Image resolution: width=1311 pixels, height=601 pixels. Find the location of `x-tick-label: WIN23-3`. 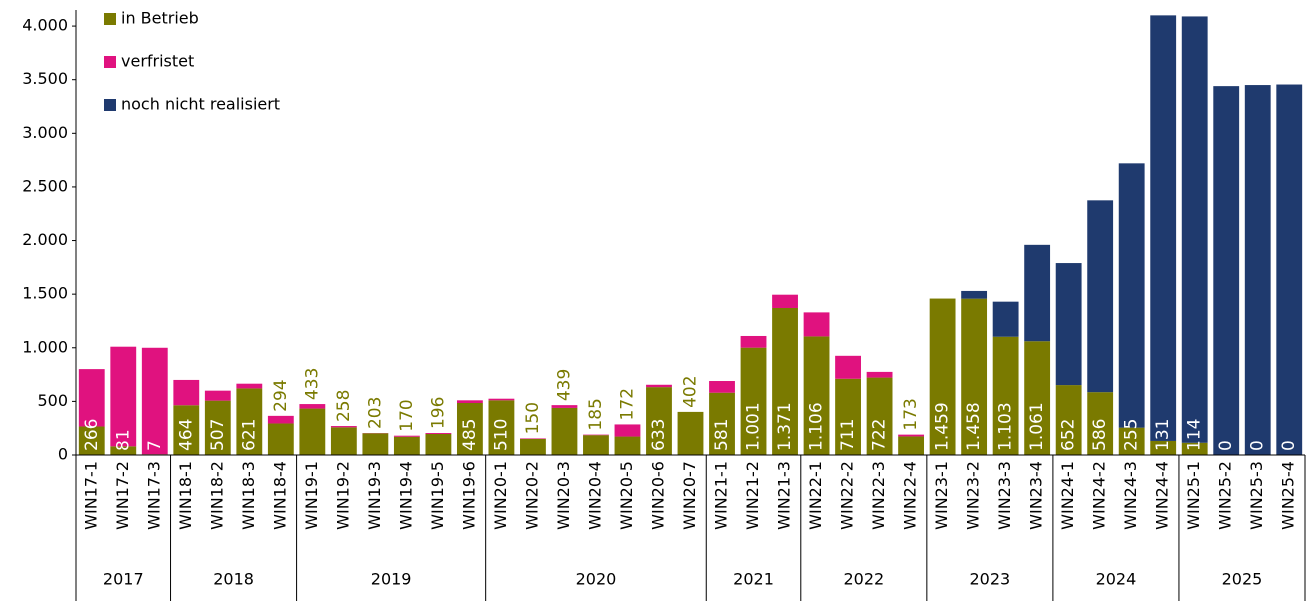

x-tick-label: WIN23-3 is located at coordinates (1004, 495).